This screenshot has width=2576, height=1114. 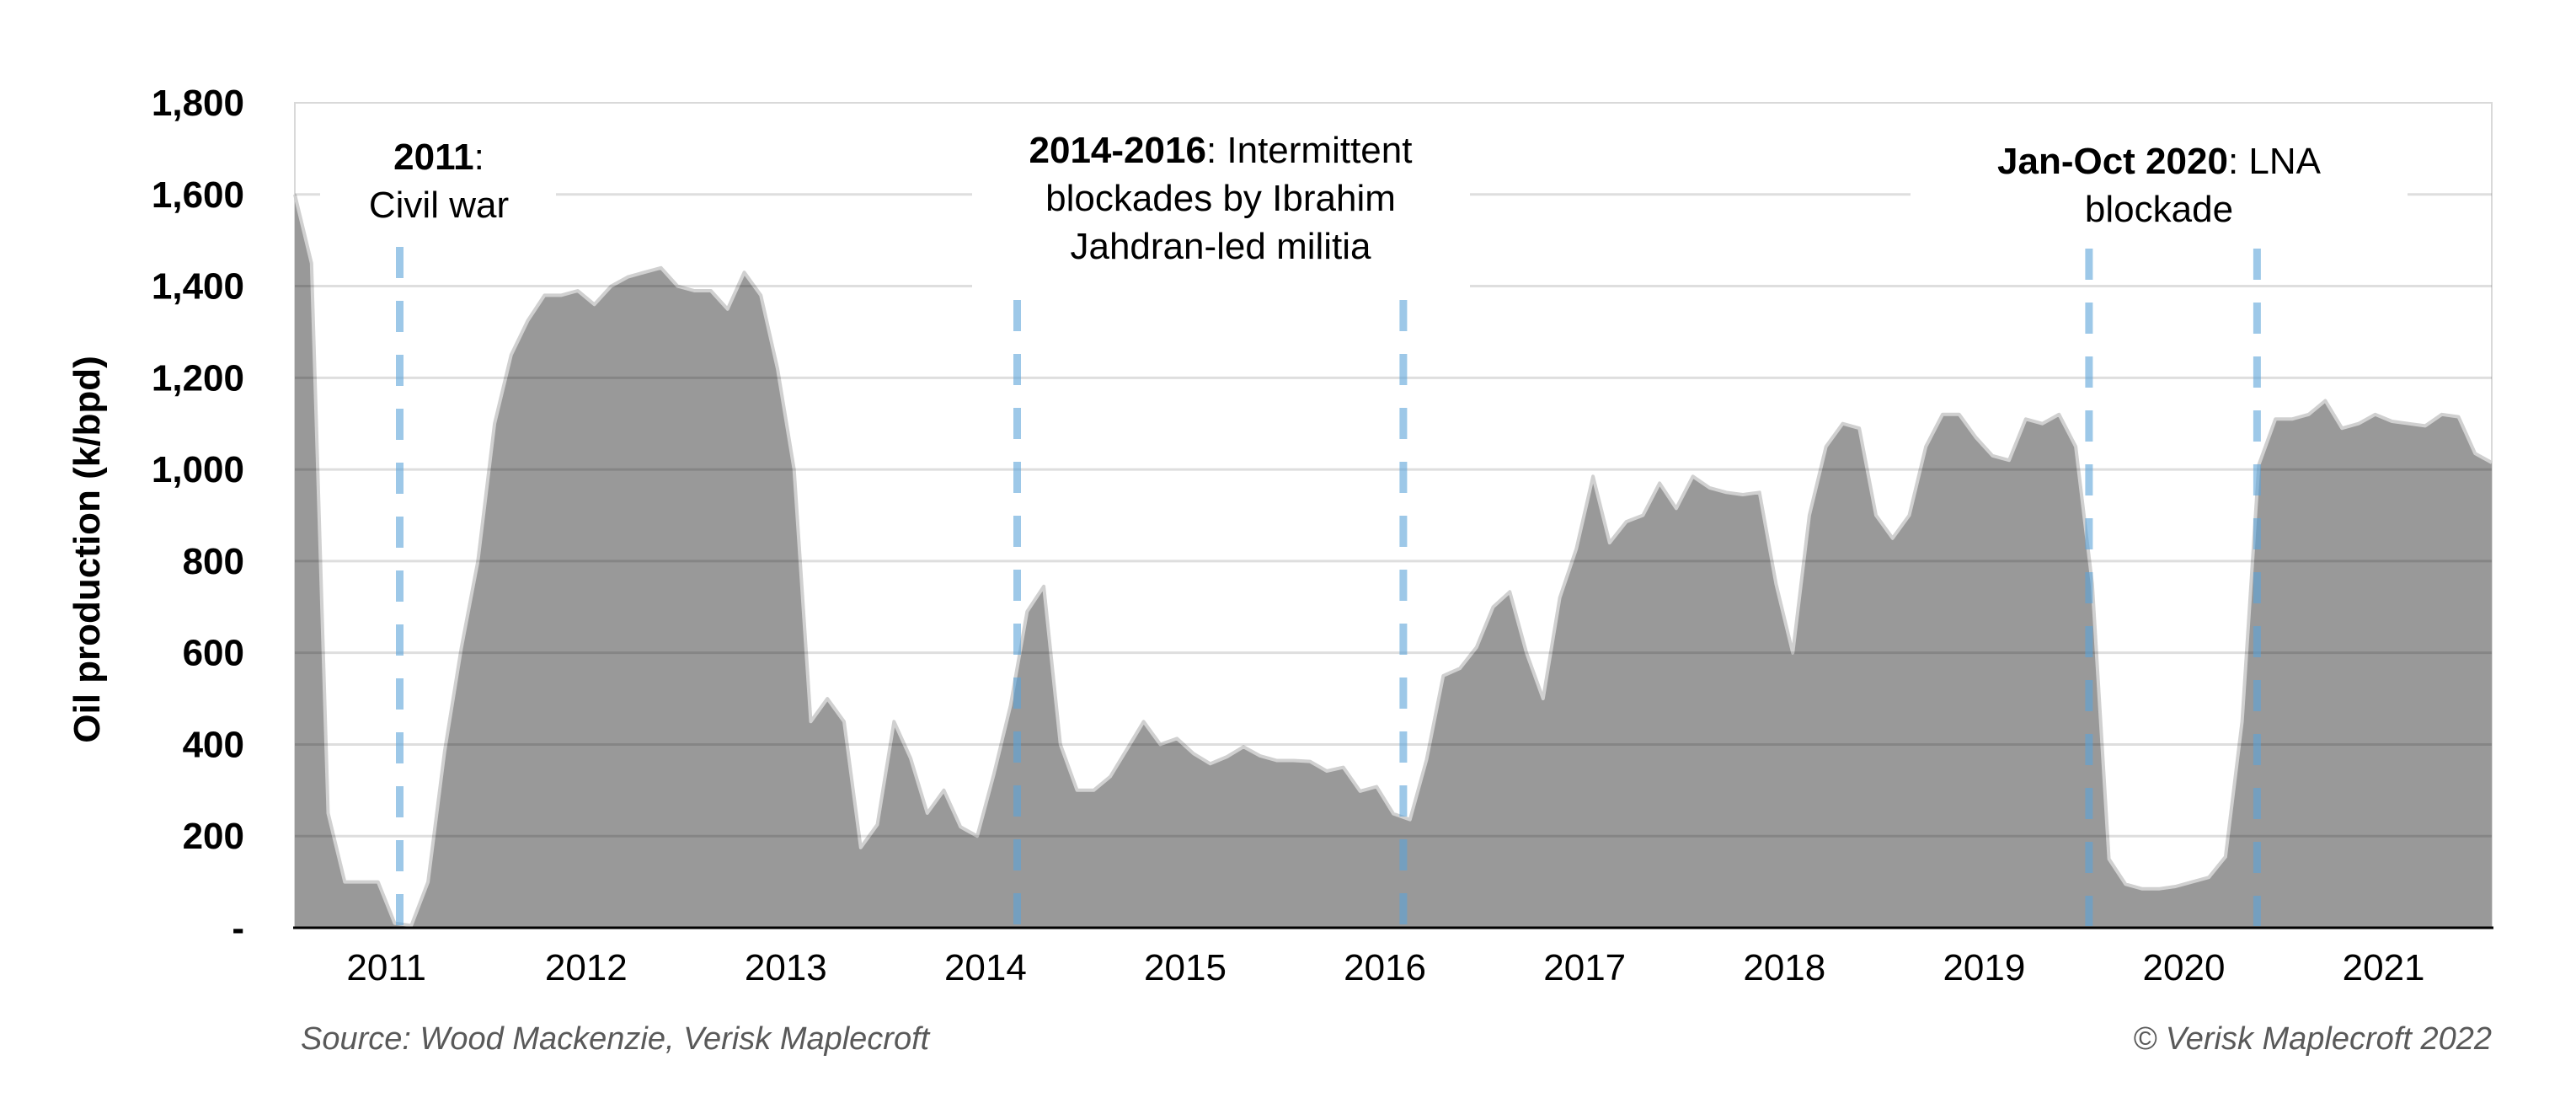 I want to click on copyright-note: © Verisk Maplecroft 2022, so click(x=2312, y=1039).